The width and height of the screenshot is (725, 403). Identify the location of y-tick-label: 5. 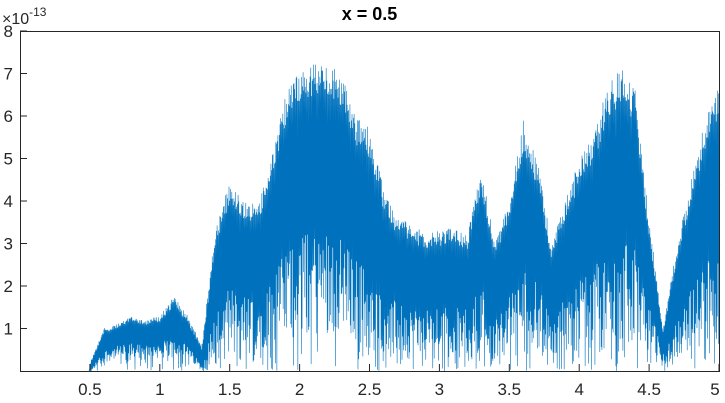
(8, 159).